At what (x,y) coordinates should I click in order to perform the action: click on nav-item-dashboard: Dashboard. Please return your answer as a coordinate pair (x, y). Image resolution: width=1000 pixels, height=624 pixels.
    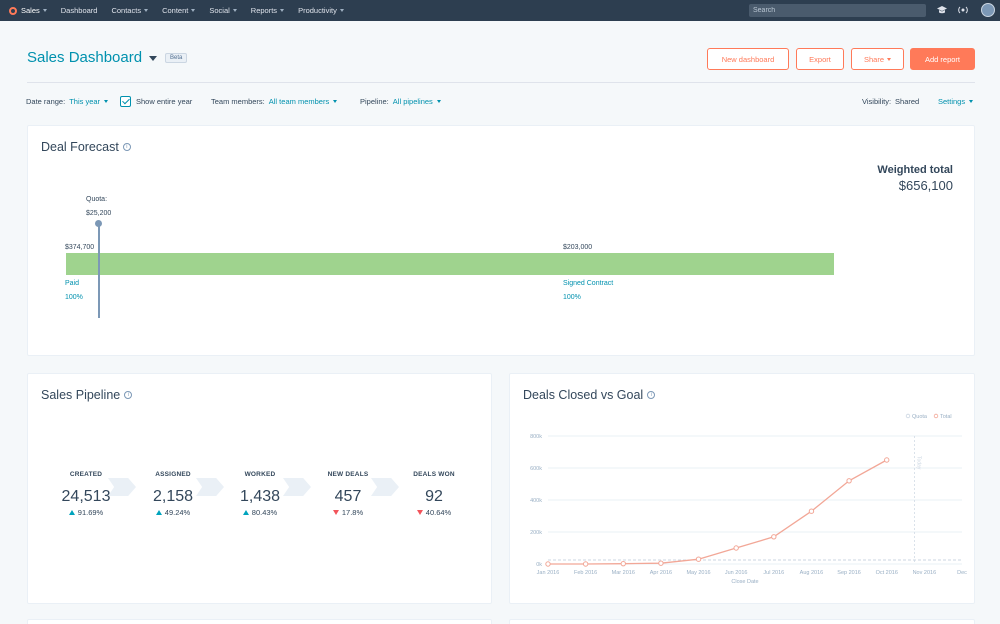
    Looking at the image, I should click on (79, 10).